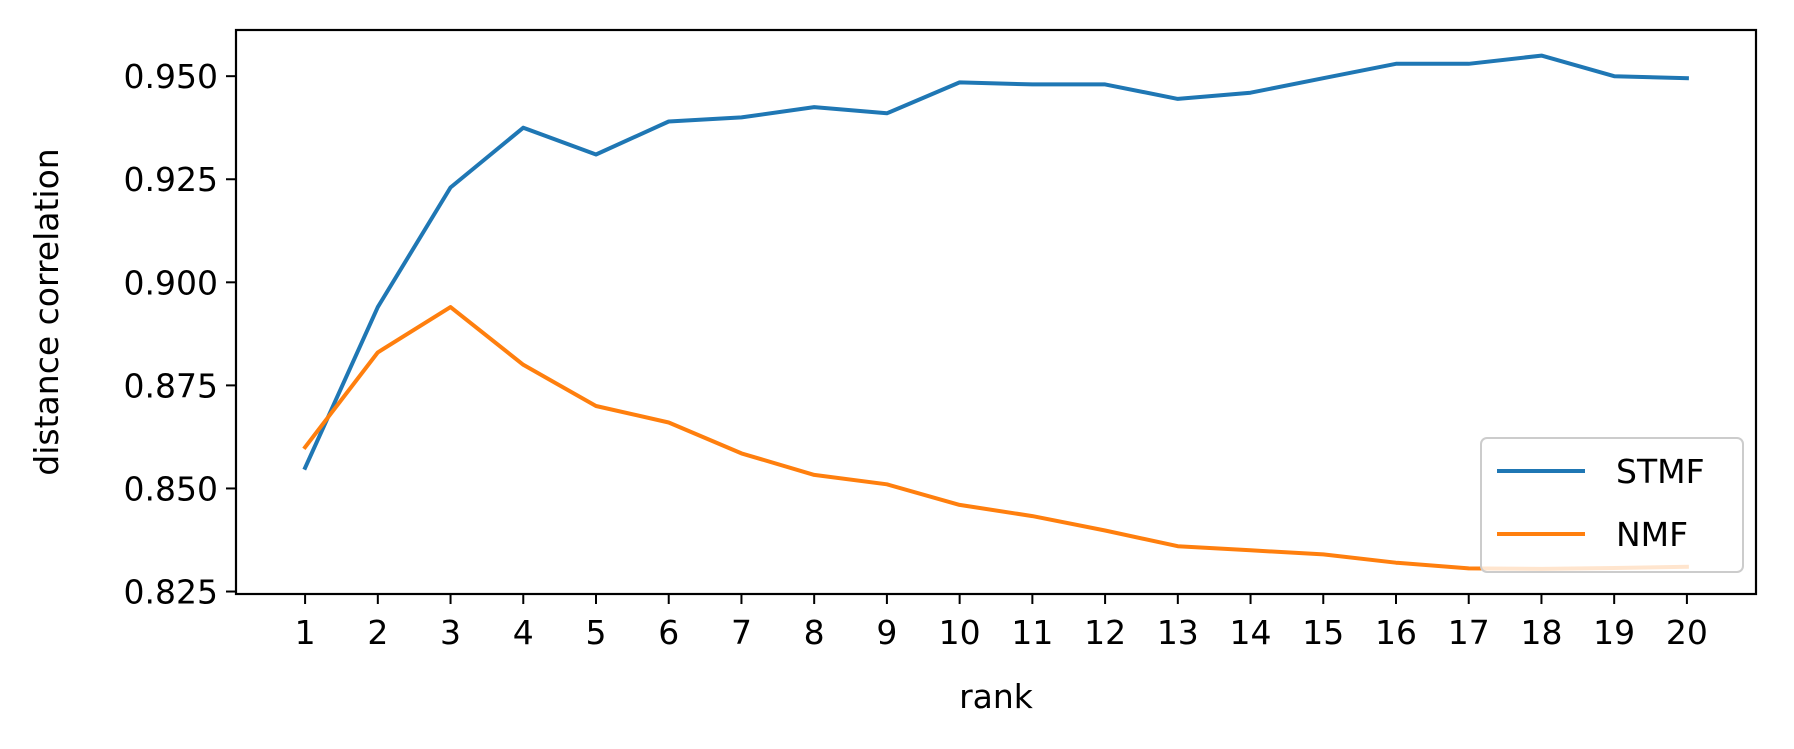 Image resolution: width=1794 pixels, height=749 pixels. Describe the element at coordinates (523, 632) in the screenshot. I see `x-tick-label: 4` at that location.